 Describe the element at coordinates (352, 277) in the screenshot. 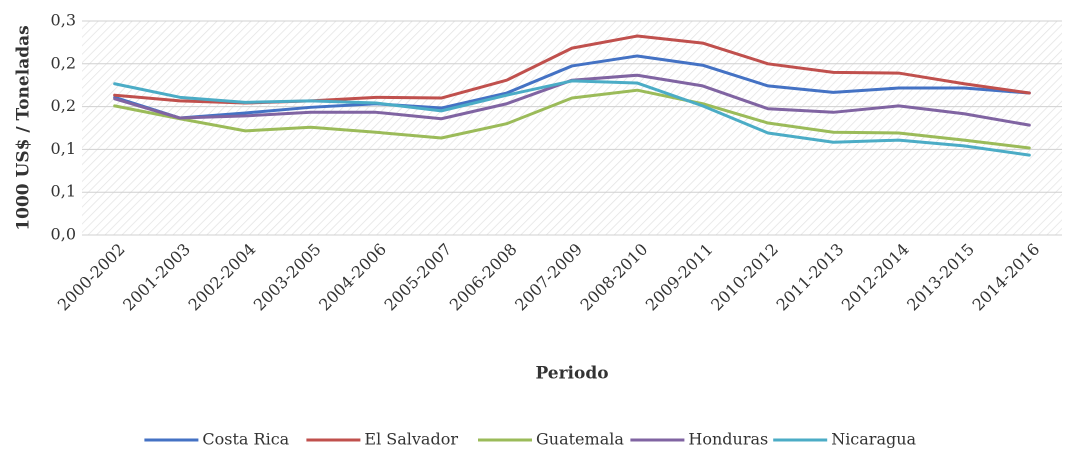

I see `x-tick-label: 2004-2006` at that location.